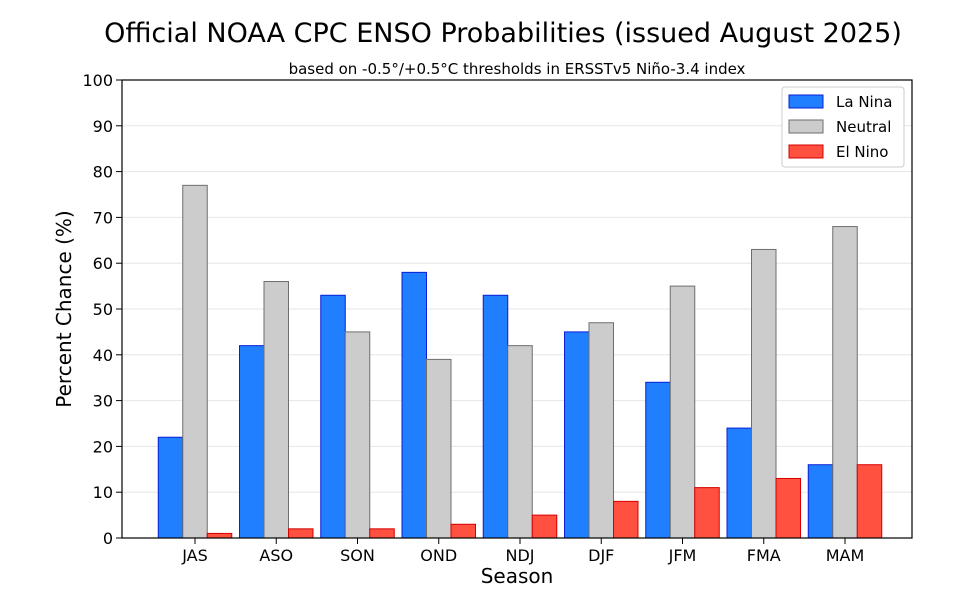  I want to click on y-tick-label: 80, so click(103, 172).